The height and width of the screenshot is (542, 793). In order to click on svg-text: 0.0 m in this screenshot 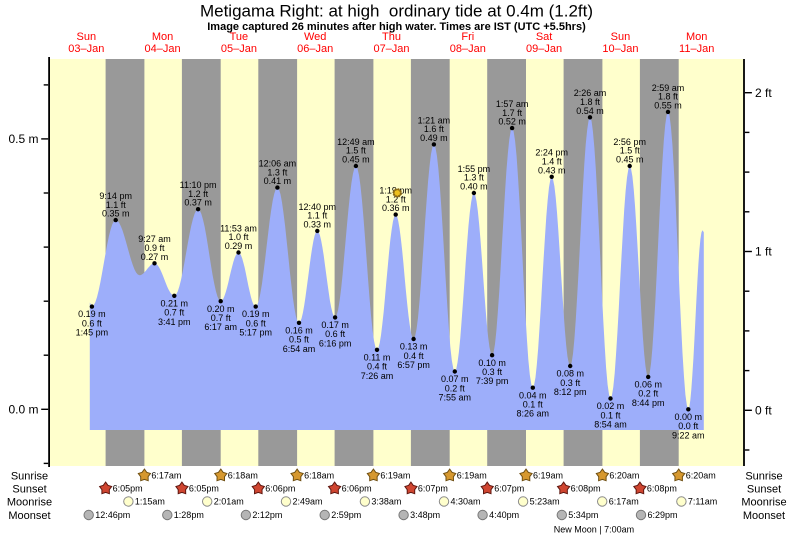, I will do `click(23, 410)`.